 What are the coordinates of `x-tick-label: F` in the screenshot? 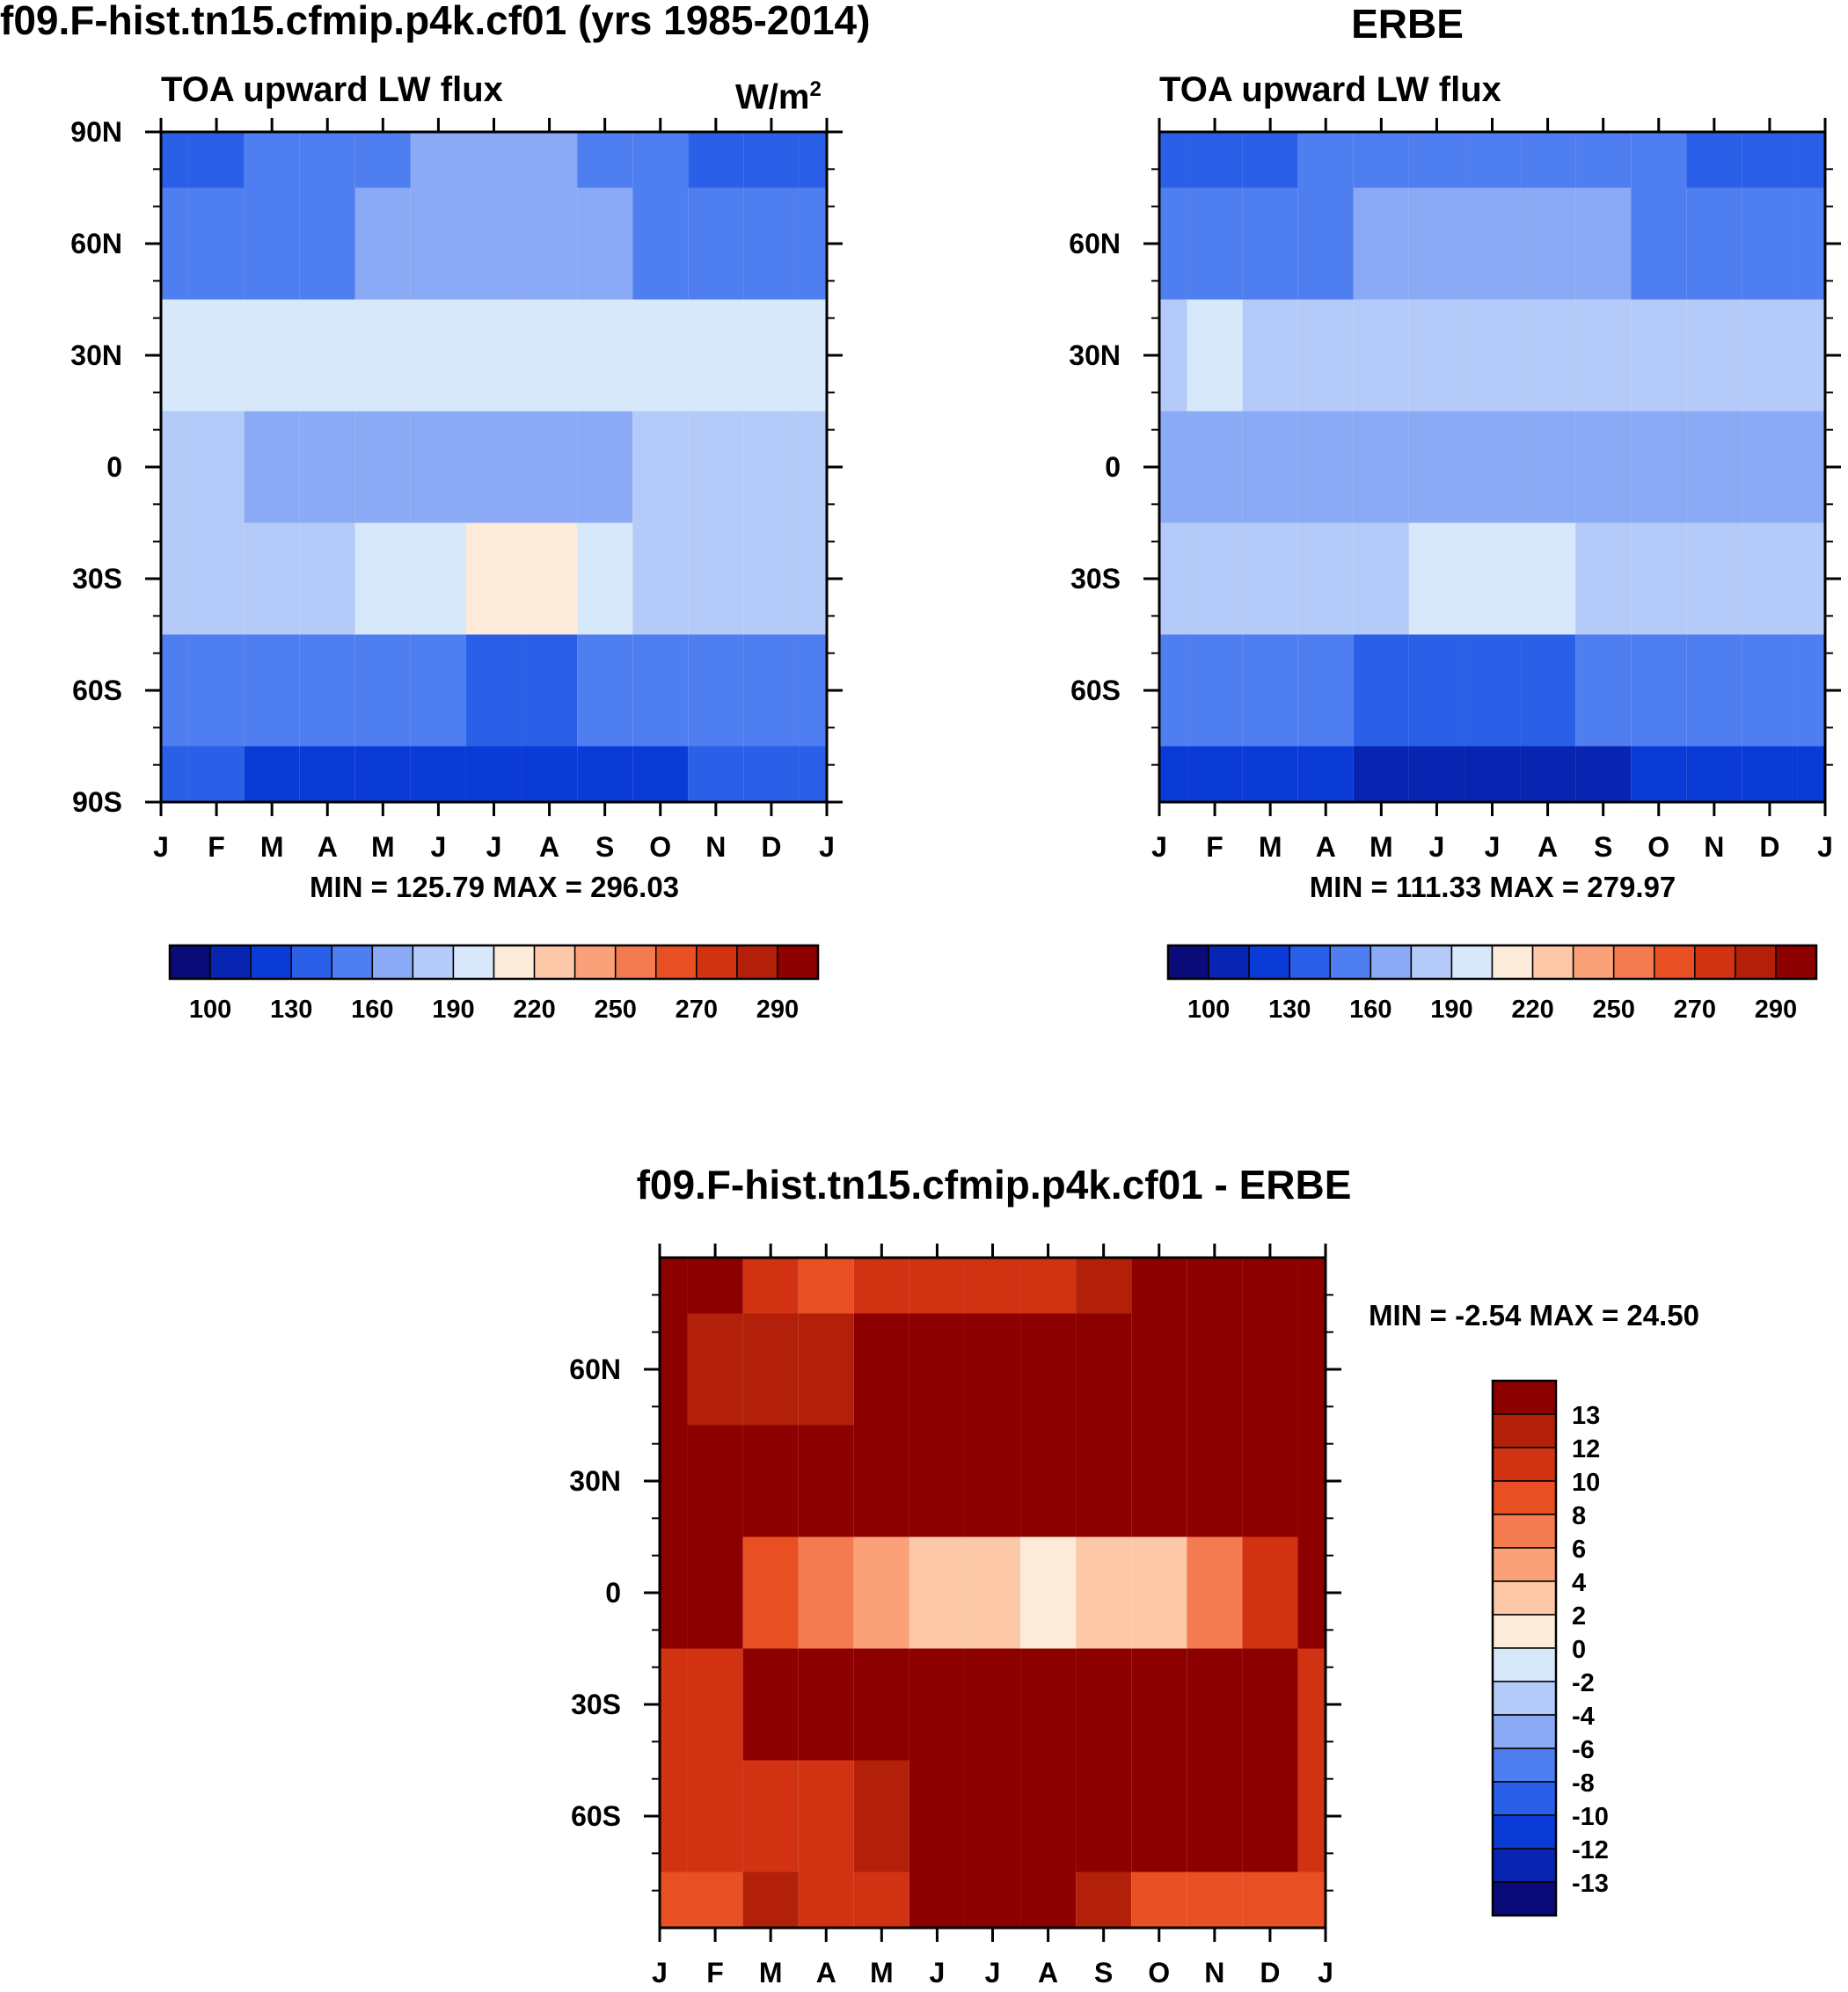 It's located at (1214, 847).